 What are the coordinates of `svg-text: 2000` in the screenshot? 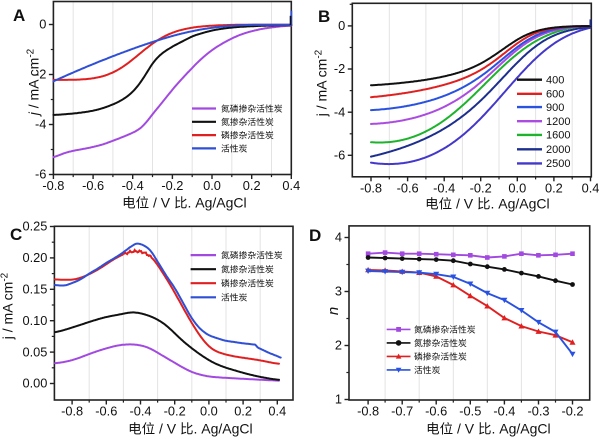 It's located at (558, 150).